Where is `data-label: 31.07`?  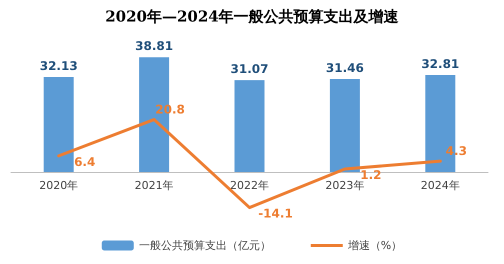
data-label: 31.07 is located at coordinates (249, 69).